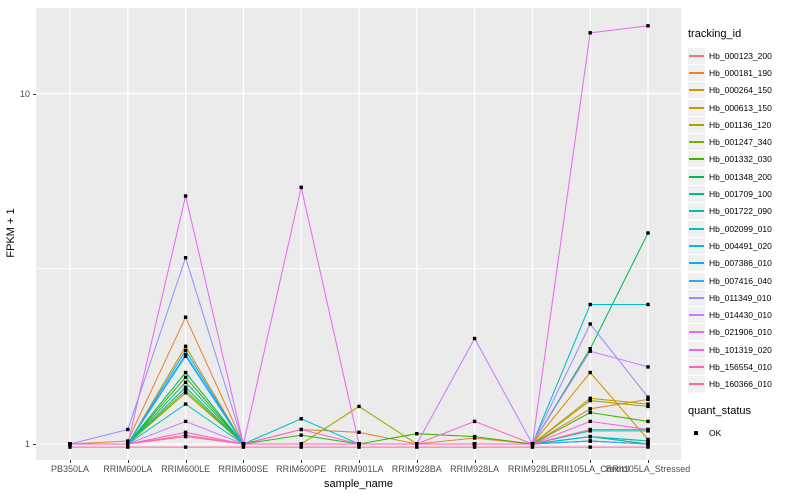 The height and width of the screenshot is (500, 800). Describe the element at coordinates (740, 55) in the screenshot. I see `legend-entry-label: Hb_000123_200` at that location.